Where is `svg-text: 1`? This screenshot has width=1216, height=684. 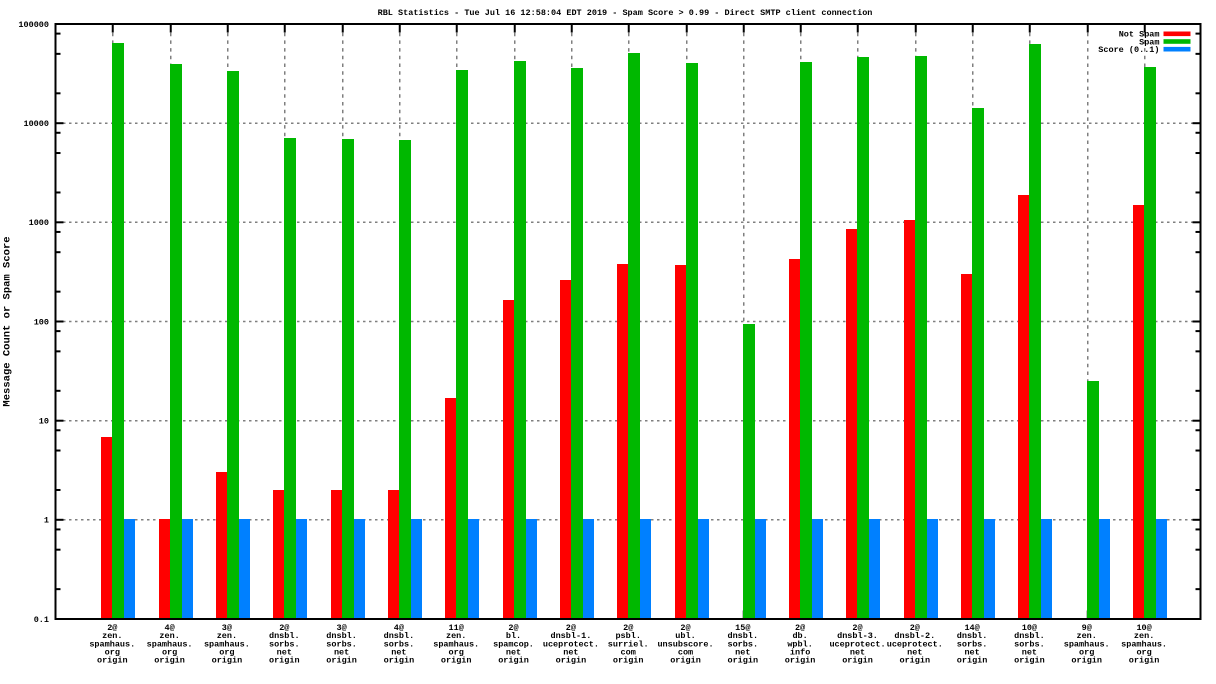 svg-text: 1 is located at coordinates (46, 521).